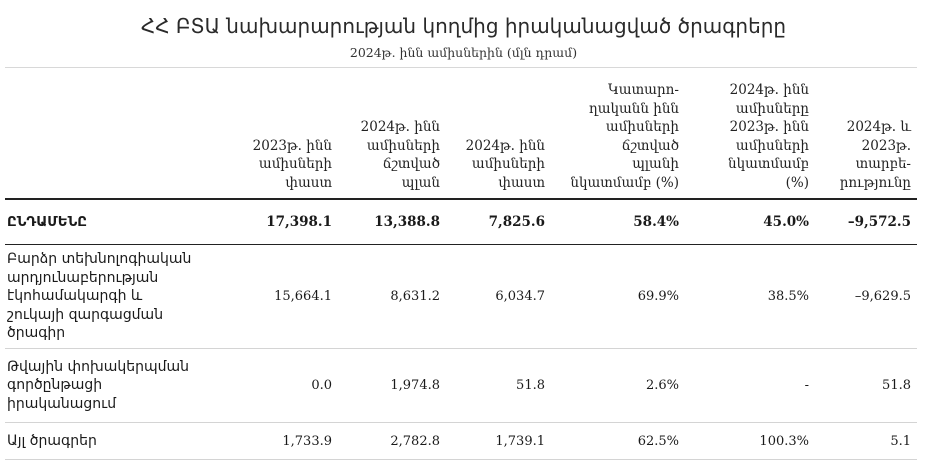 The width and height of the screenshot is (927, 465). I want to click on cell-2024-actual: 1,739.1, so click(498, 441).